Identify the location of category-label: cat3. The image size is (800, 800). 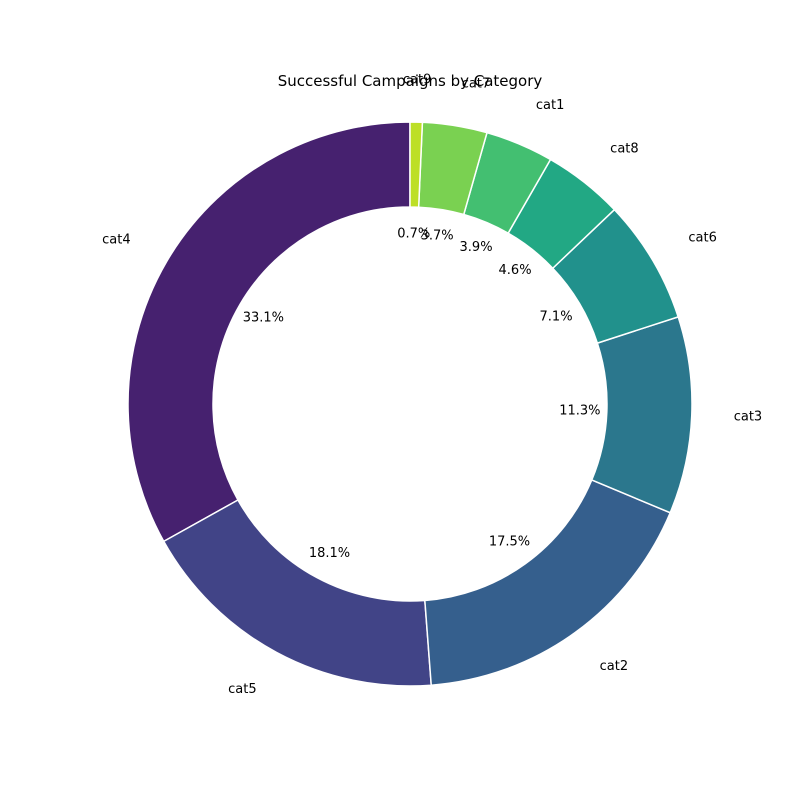
(748, 417).